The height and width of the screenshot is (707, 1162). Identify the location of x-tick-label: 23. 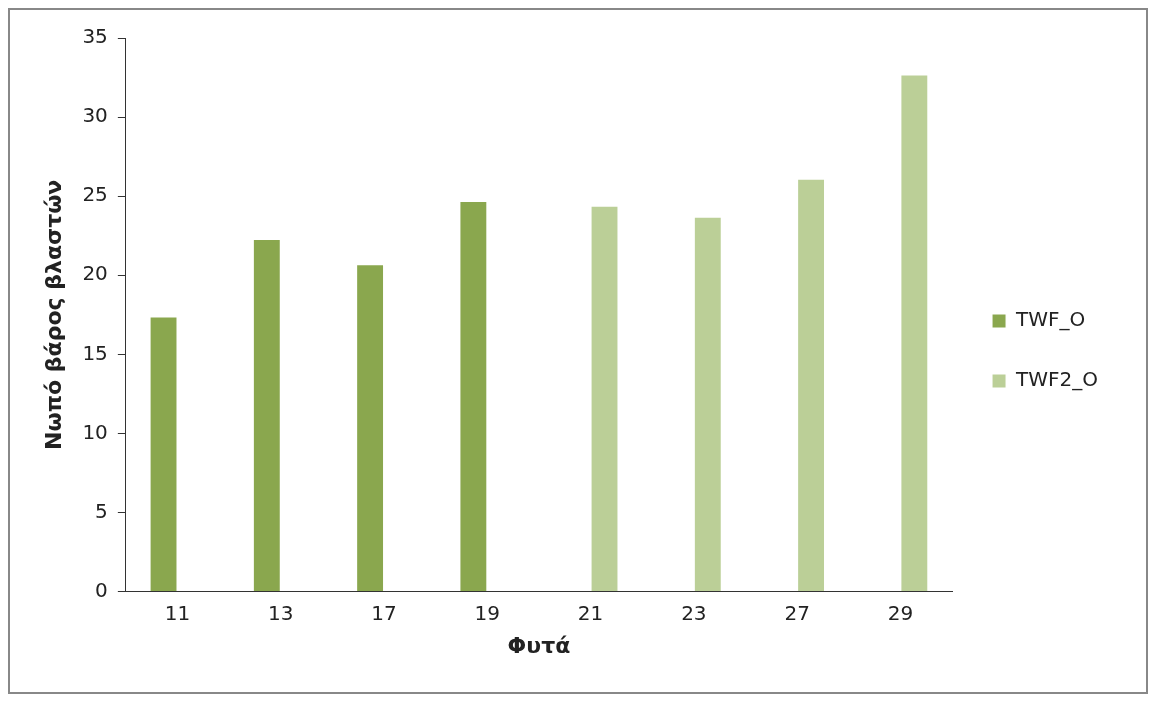
(694, 612).